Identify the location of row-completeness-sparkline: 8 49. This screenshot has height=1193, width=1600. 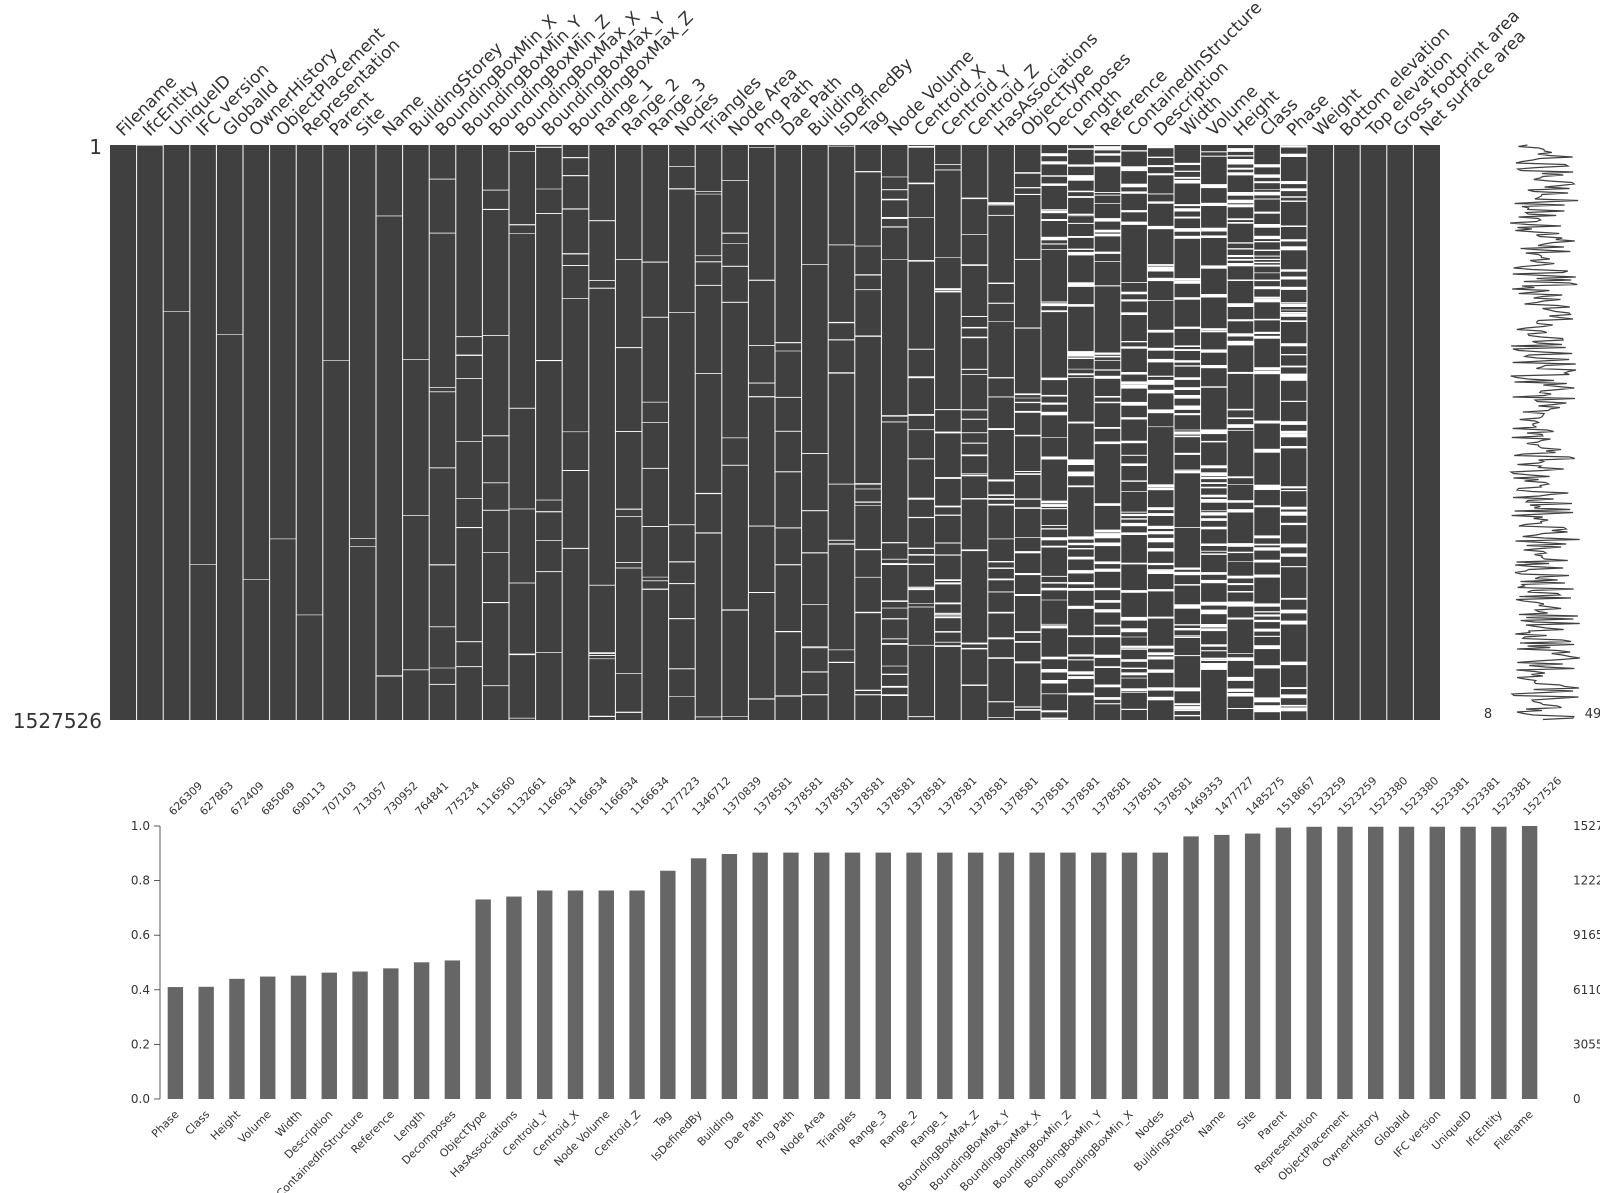
(1542, 433).